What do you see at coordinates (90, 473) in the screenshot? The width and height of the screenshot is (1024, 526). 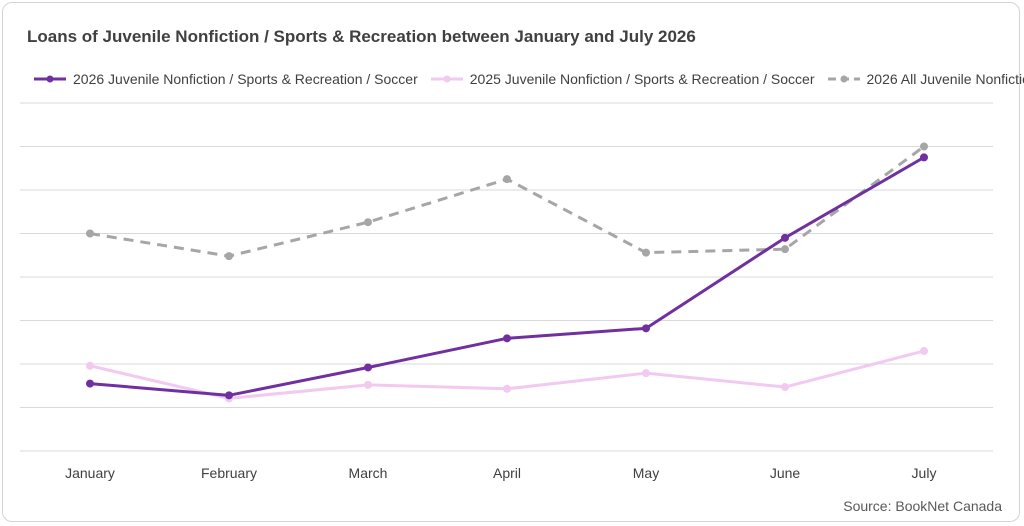 I see `x-tick-label: January` at bounding box center [90, 473].